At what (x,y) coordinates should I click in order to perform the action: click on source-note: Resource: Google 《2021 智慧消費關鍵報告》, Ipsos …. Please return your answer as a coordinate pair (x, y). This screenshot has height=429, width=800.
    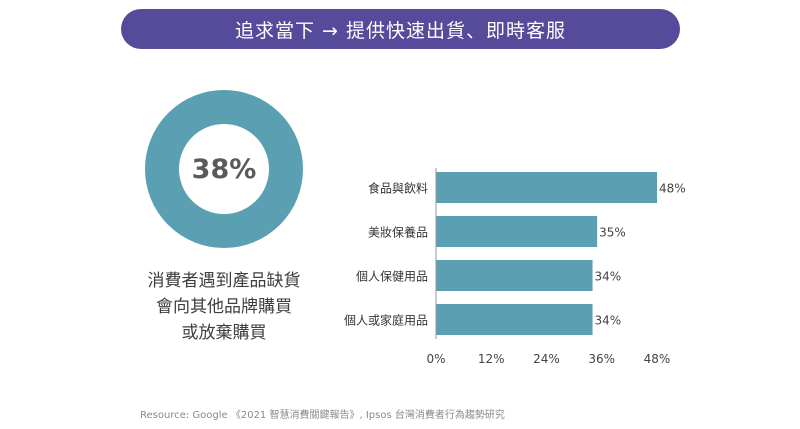
    Looking at the image, I should click on (322, 413).